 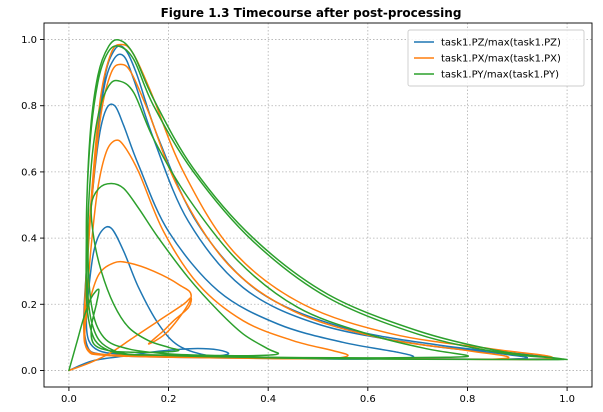 I want to click on legend-entry: task1.PY/max(task1.PY), so click(x=500, y=75).